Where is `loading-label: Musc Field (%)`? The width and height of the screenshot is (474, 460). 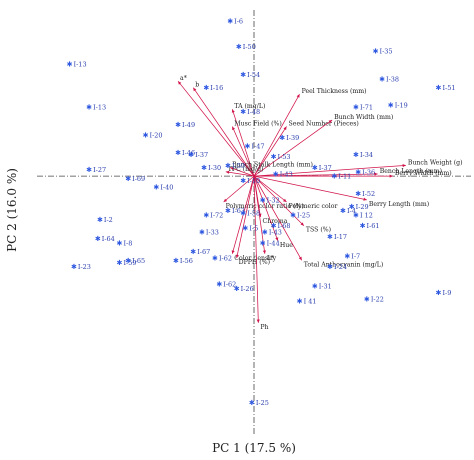
loading-label: Musc Field (%) is located at coordinates (257, 123).